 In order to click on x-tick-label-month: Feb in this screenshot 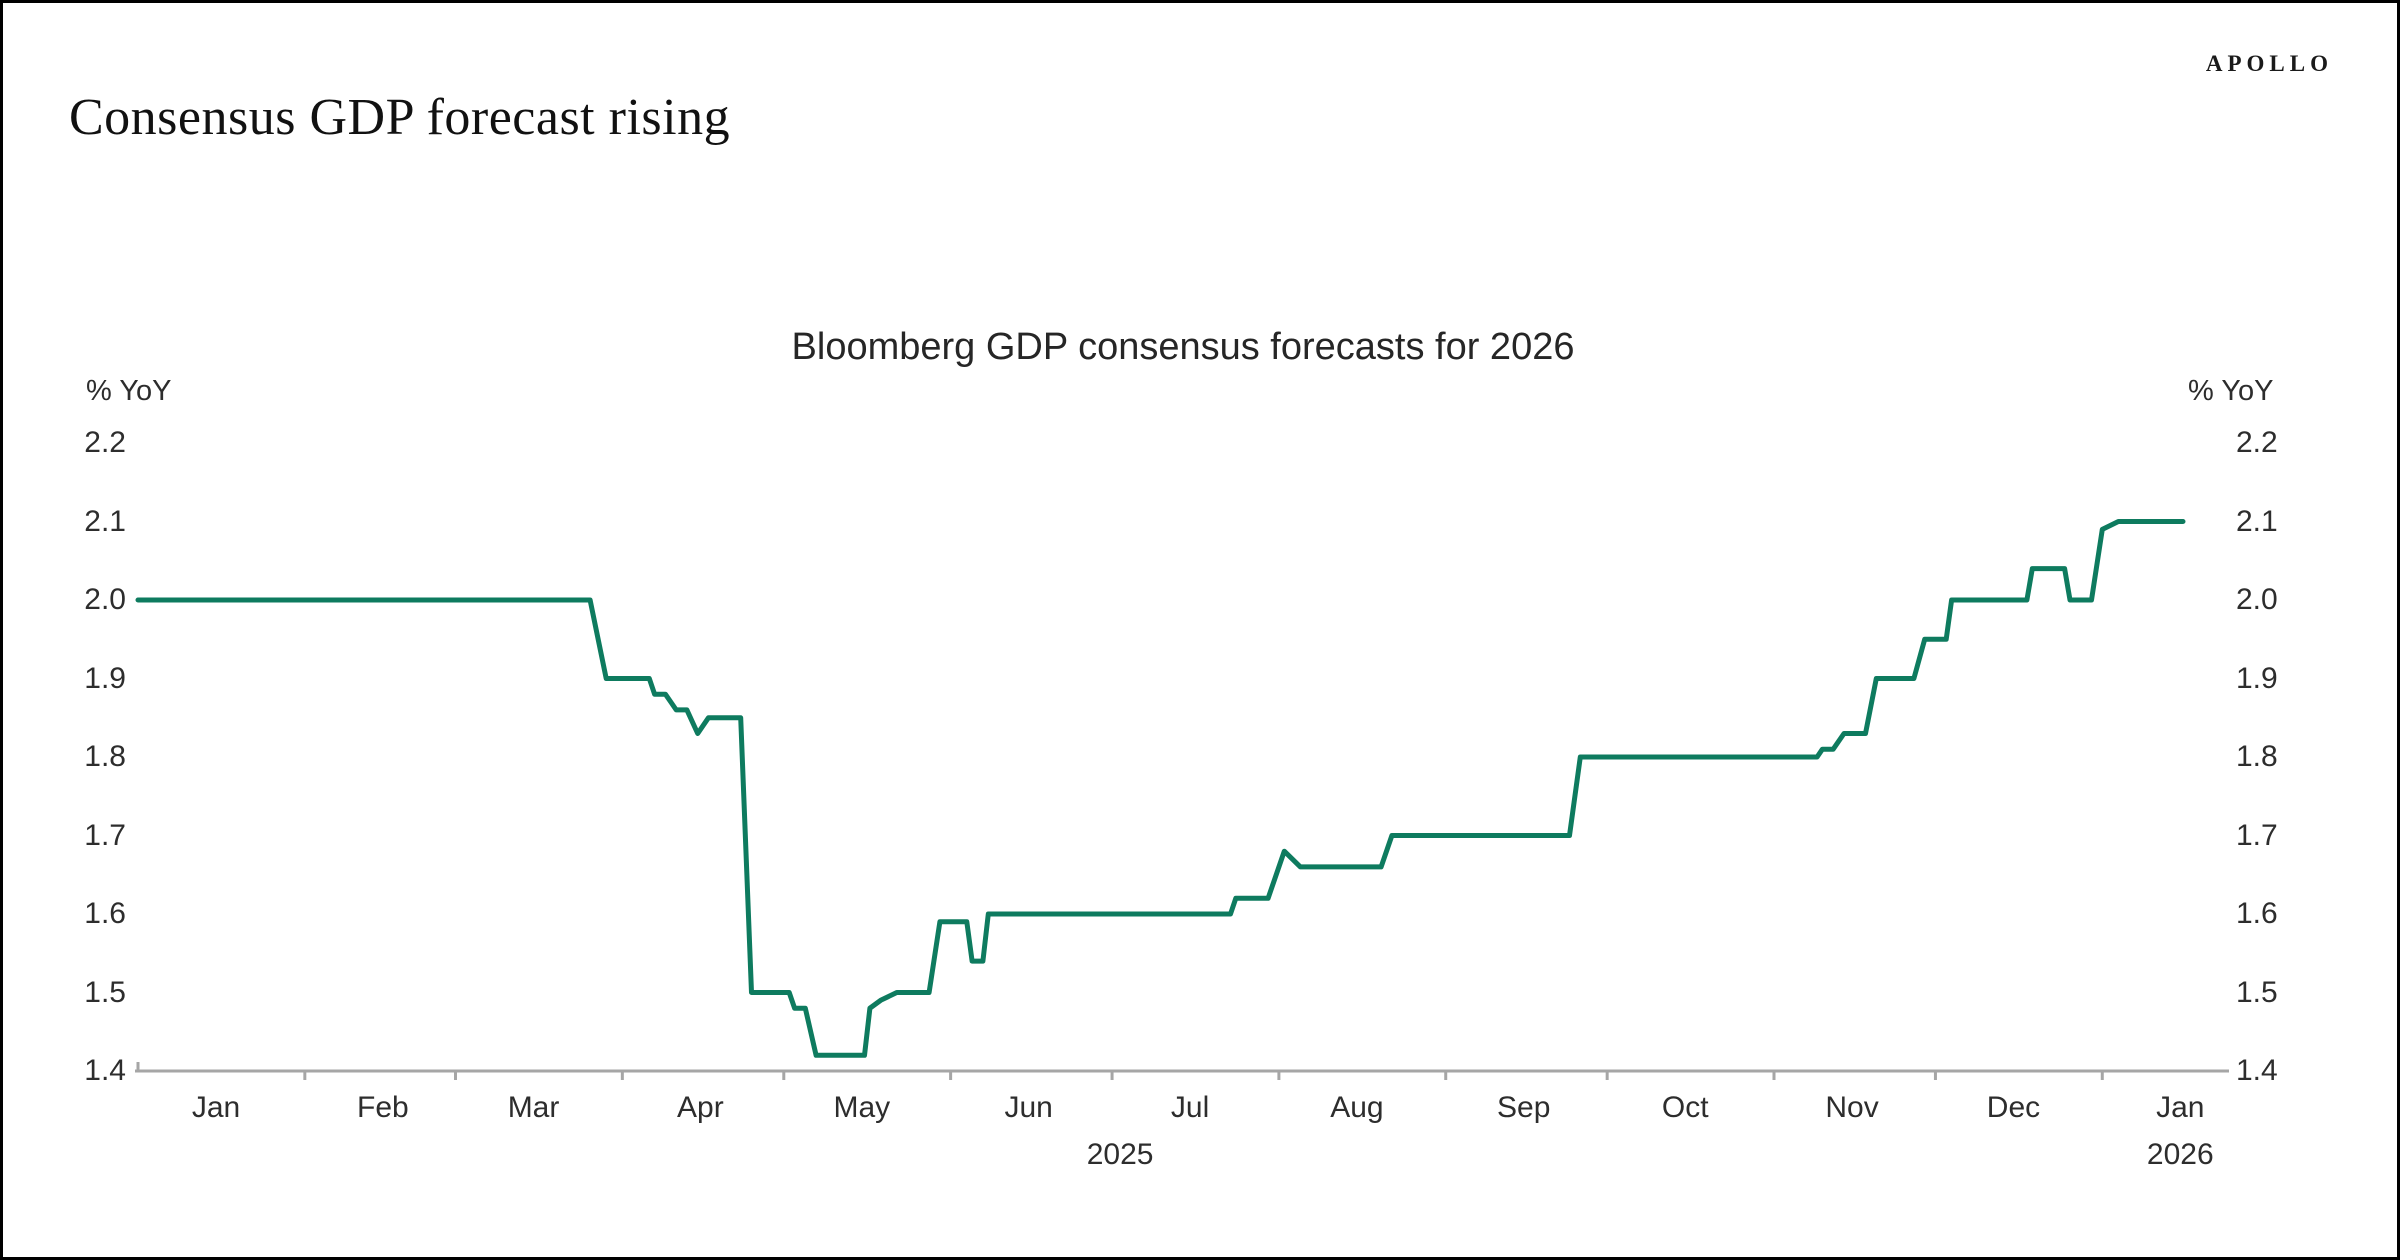, I will do `click(383, 1107)`.